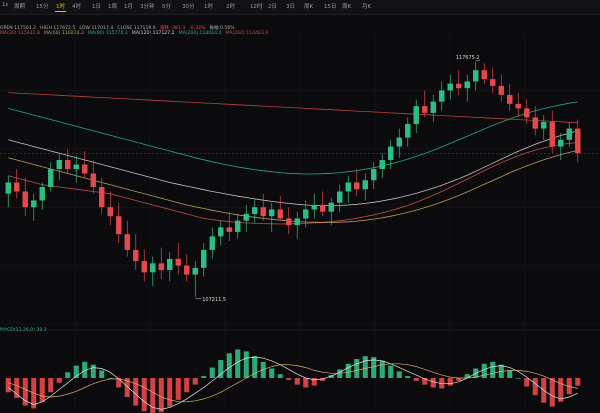  I want to click on macd-legend: MACD(12,26,9) 28.3, so click(23, 330).